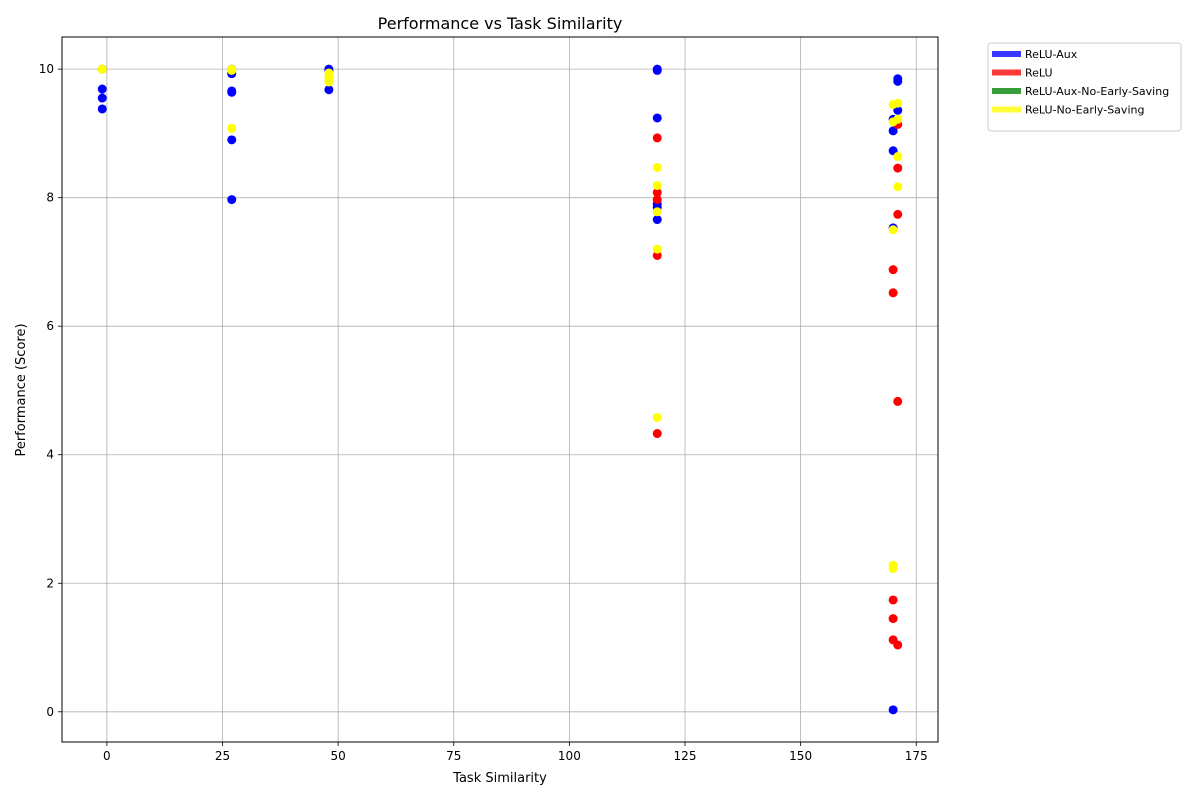 This screenshot has height=800, width=1200. What do you see at coordinates (21, 389) in the screenshot?
I see `y-axis-label: Performance (Score)` at bounding box center [21, 389].